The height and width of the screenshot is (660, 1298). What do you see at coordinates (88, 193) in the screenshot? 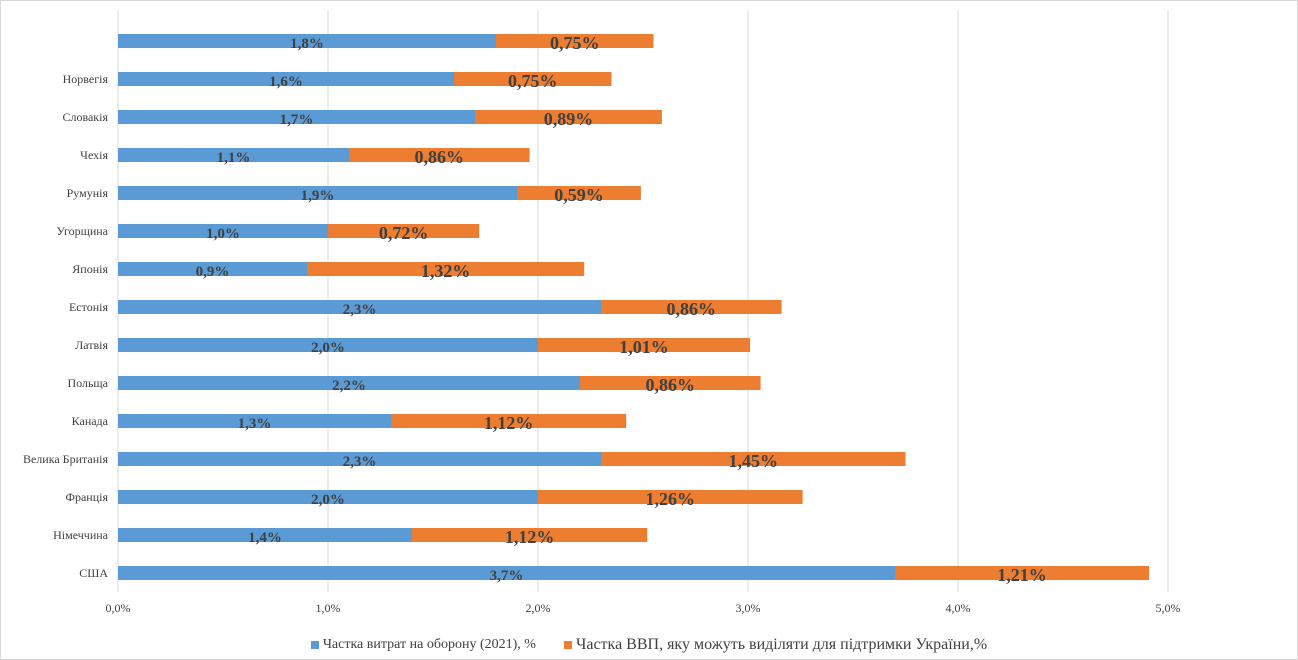
I see `category-label: Румунія` at bounding box center [88, 193].